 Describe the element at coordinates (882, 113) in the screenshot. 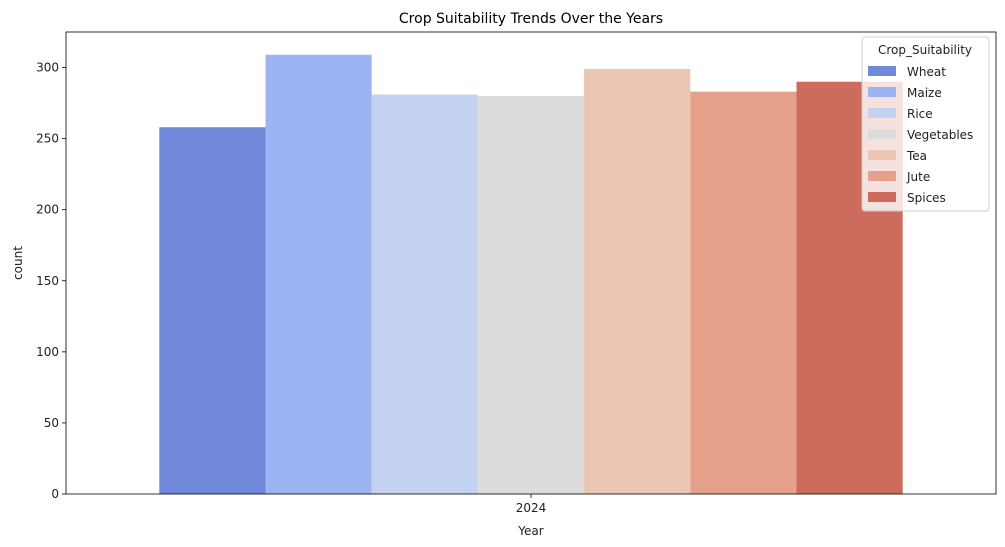

I see `legend-swatch-rice` at that location.